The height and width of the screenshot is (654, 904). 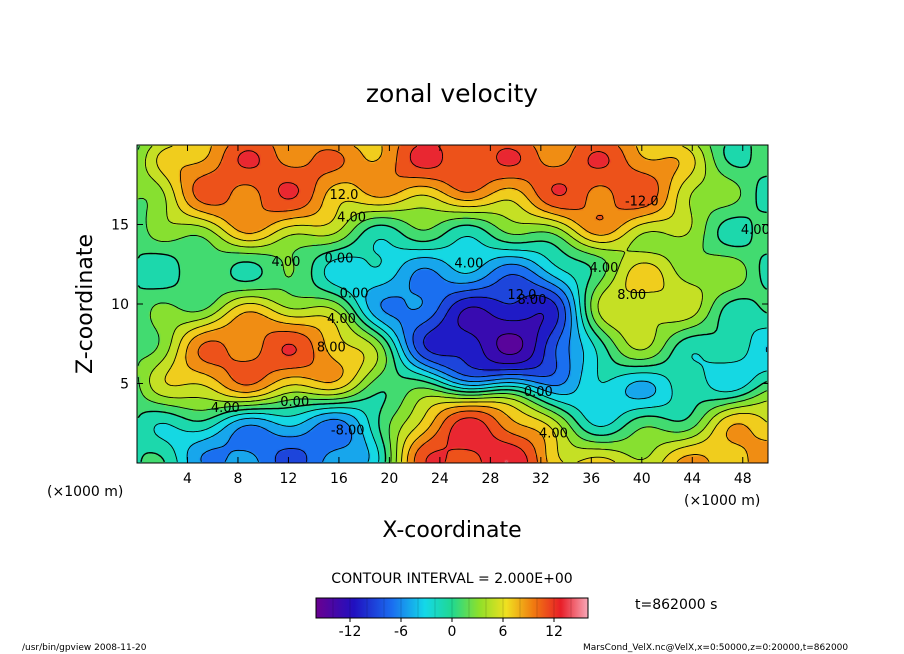 I want to click on x-tick-label: 32, so click(x=541, y=479).